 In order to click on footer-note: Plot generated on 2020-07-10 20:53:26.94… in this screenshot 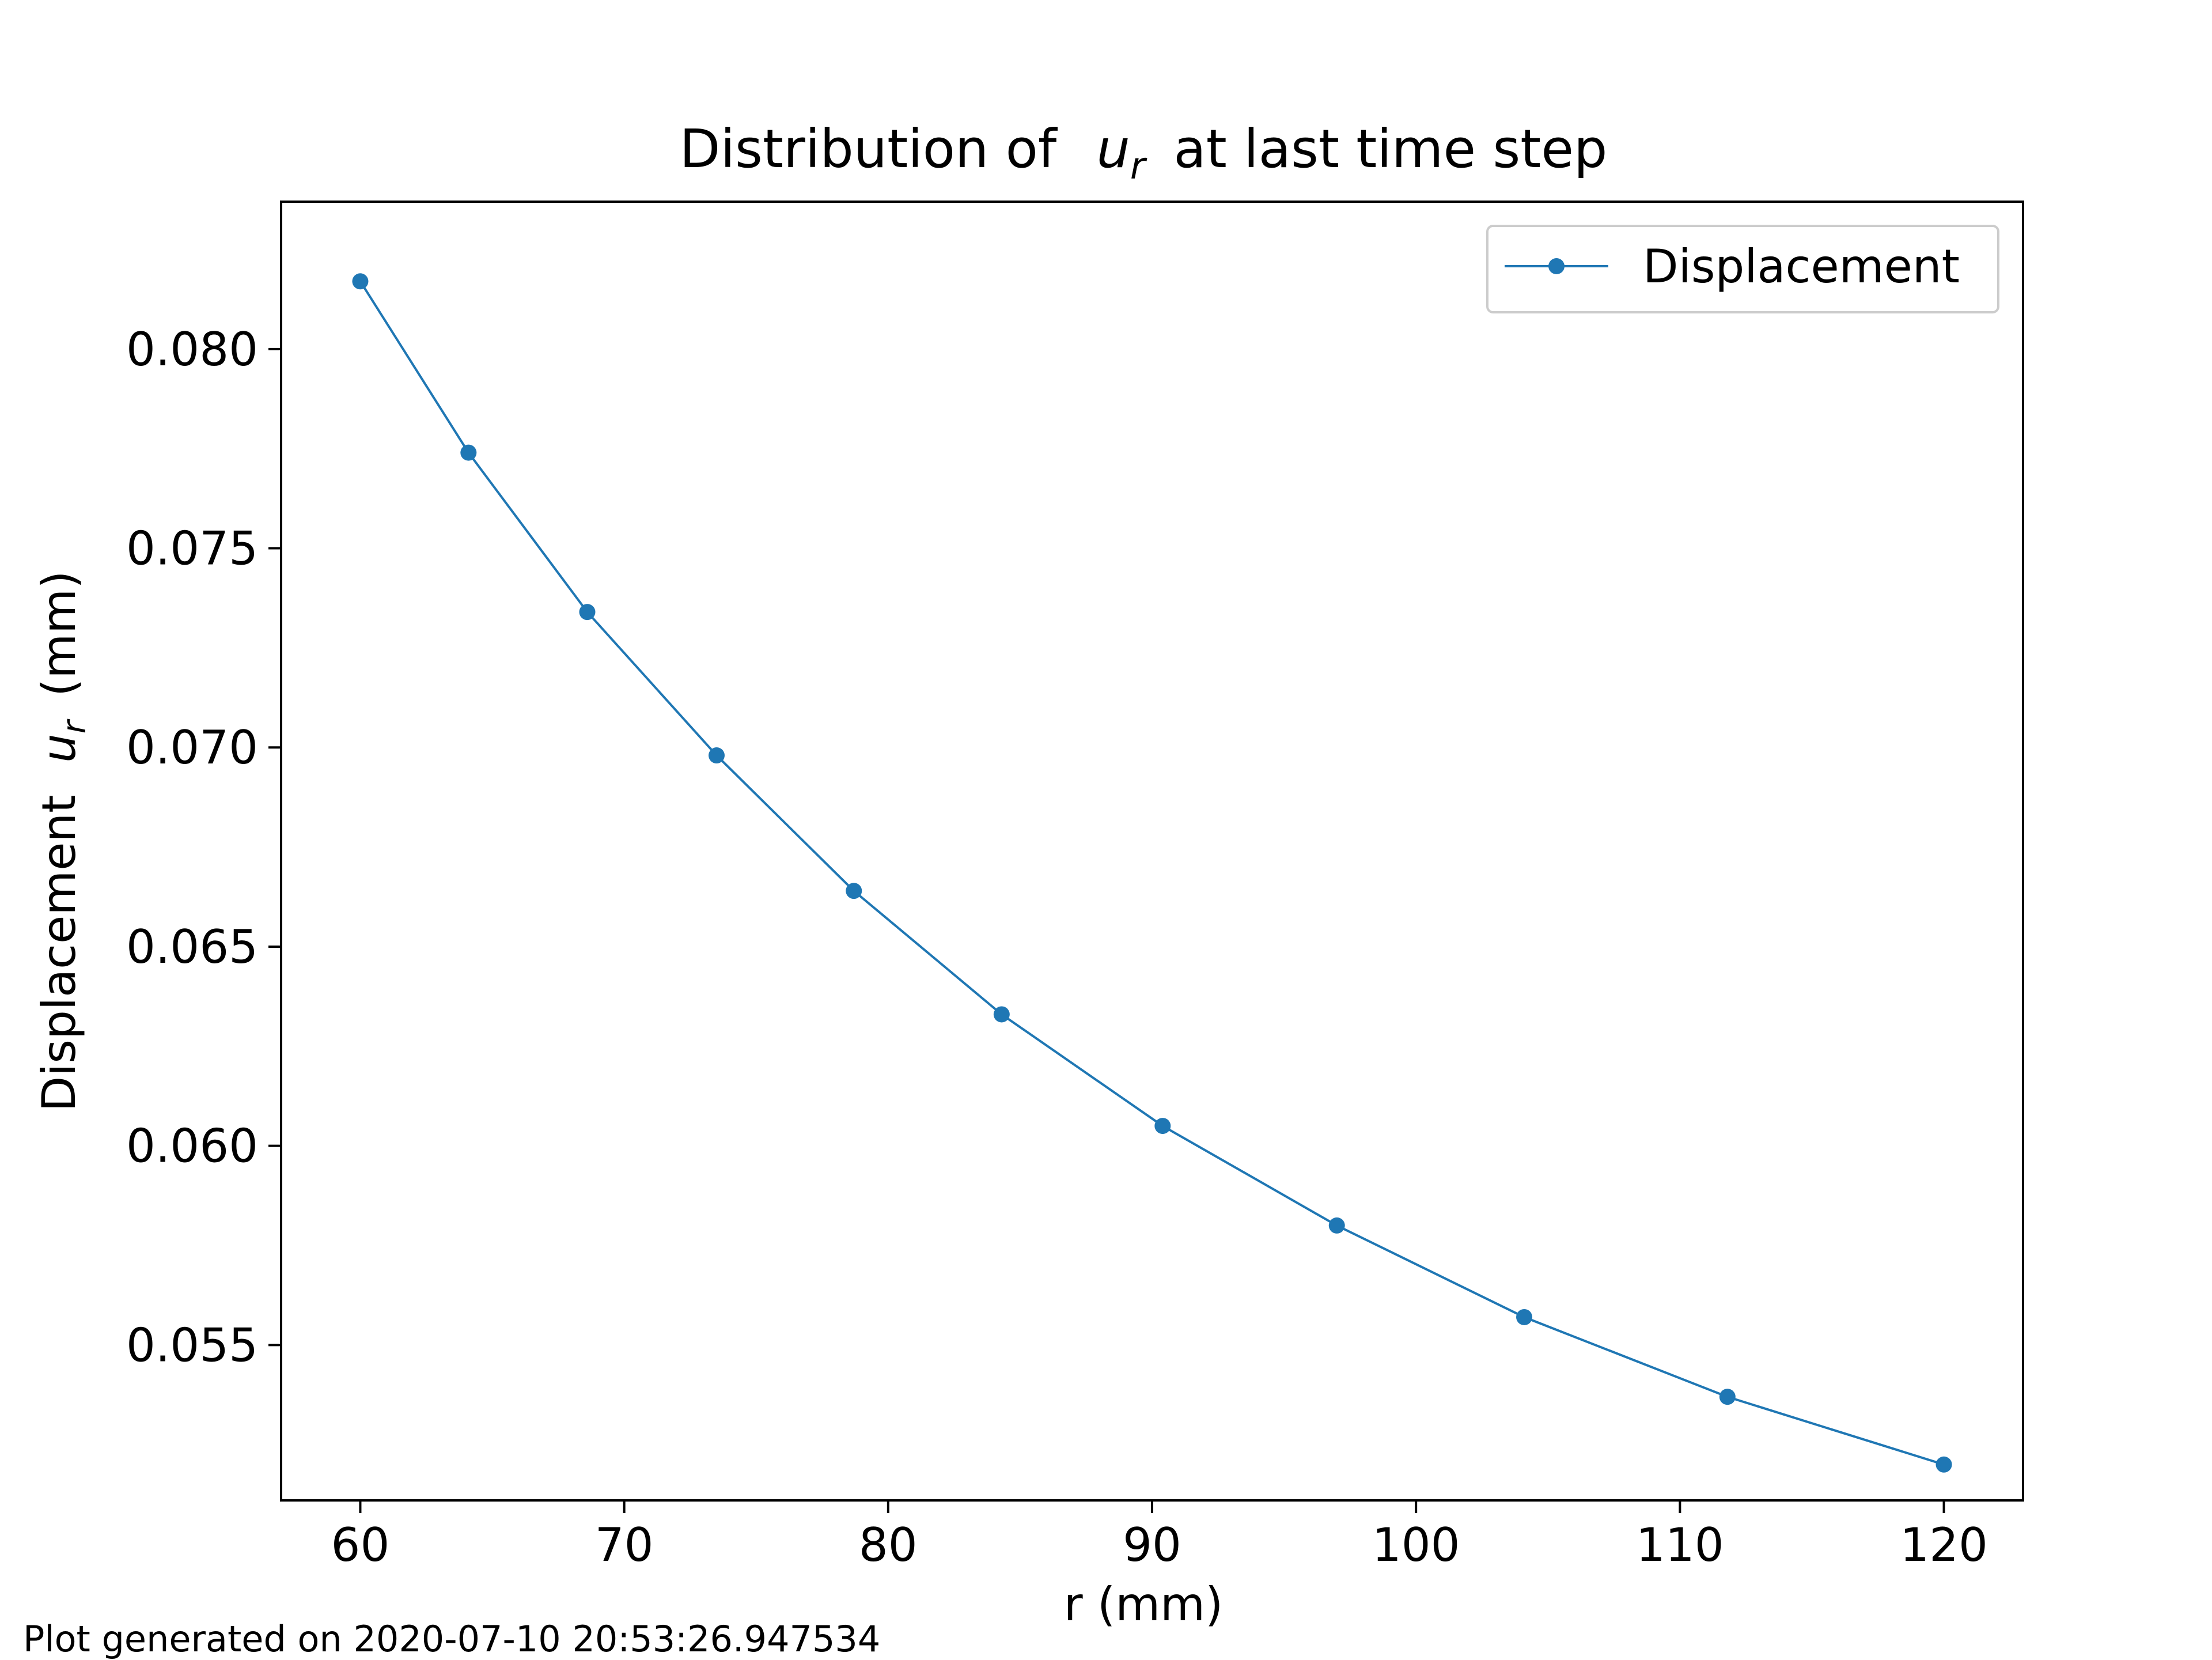, I will do `click(452, 1639)`.